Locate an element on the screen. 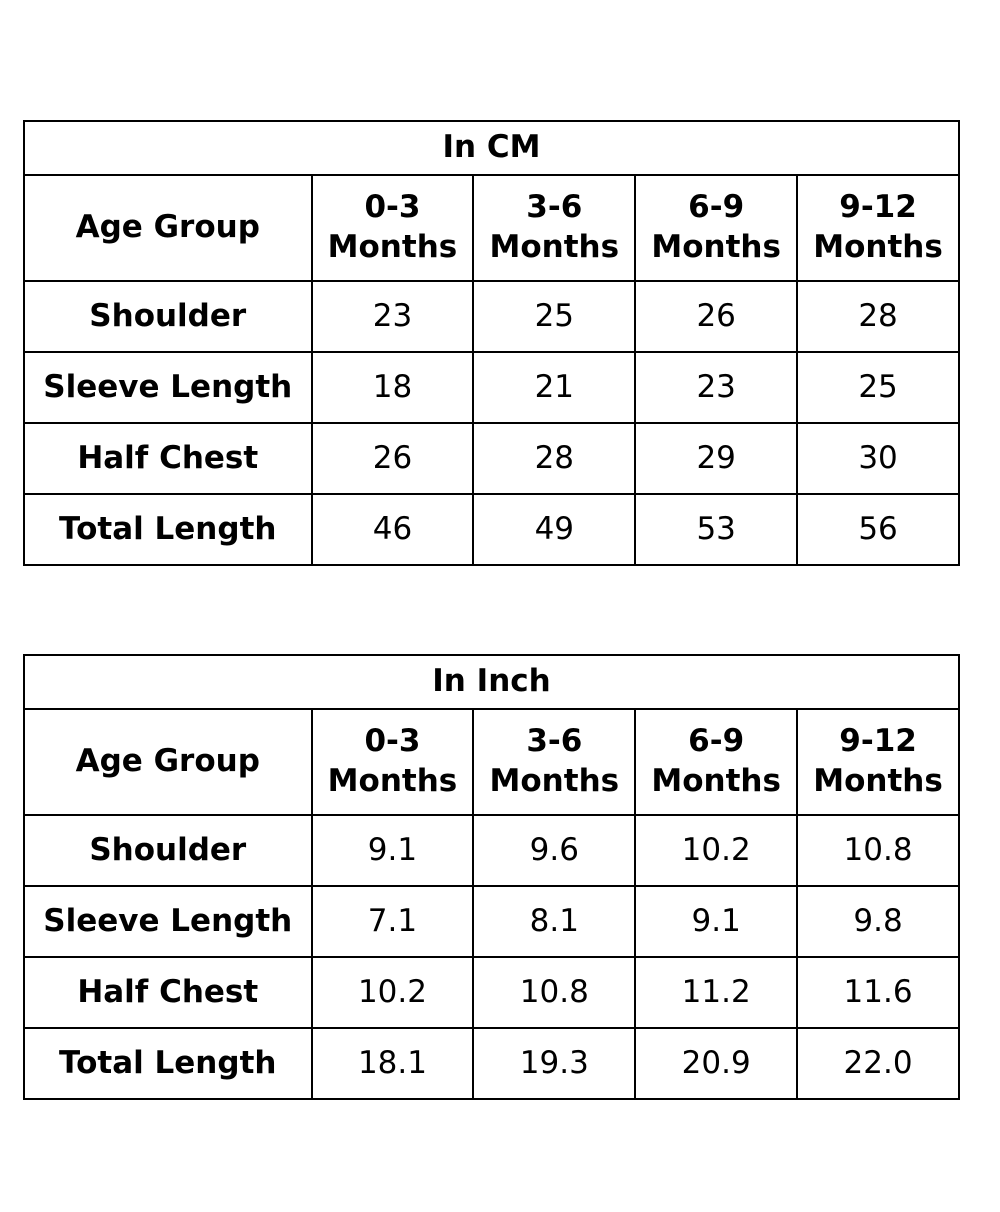  table-cell: 11.2 is located at coordinates (716, 992).